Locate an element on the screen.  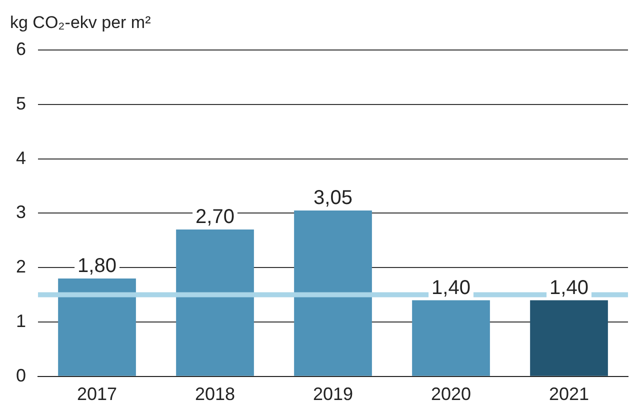
y-tick-label: 2 is located at coordinates (21, 266).